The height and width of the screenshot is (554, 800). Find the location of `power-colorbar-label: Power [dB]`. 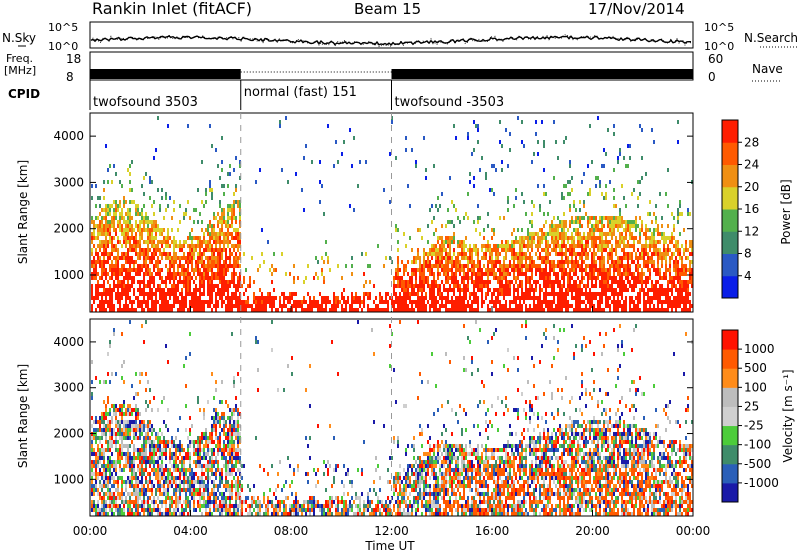

power-colorbar-label: Power [dB] is located at coordinates (786, 211).